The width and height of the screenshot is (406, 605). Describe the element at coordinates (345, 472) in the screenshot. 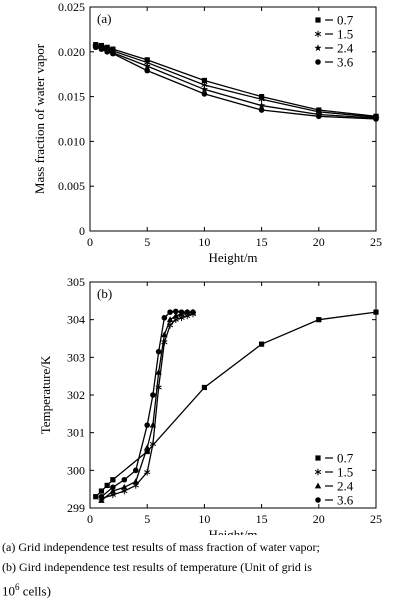

I see `legend-label: 1.5` at that location.